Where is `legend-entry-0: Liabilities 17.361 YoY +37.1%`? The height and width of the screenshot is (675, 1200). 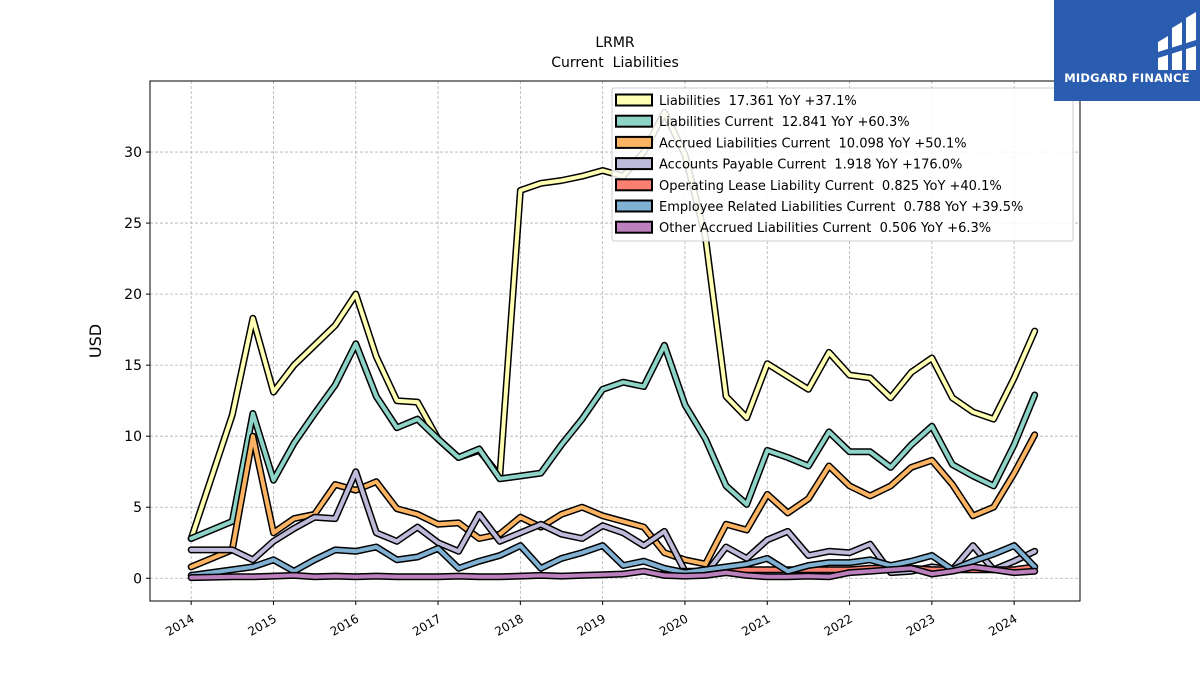 legend-entry-0: Liabilities 17.361 YoY +37.1% is located at coordinates (758, 101).